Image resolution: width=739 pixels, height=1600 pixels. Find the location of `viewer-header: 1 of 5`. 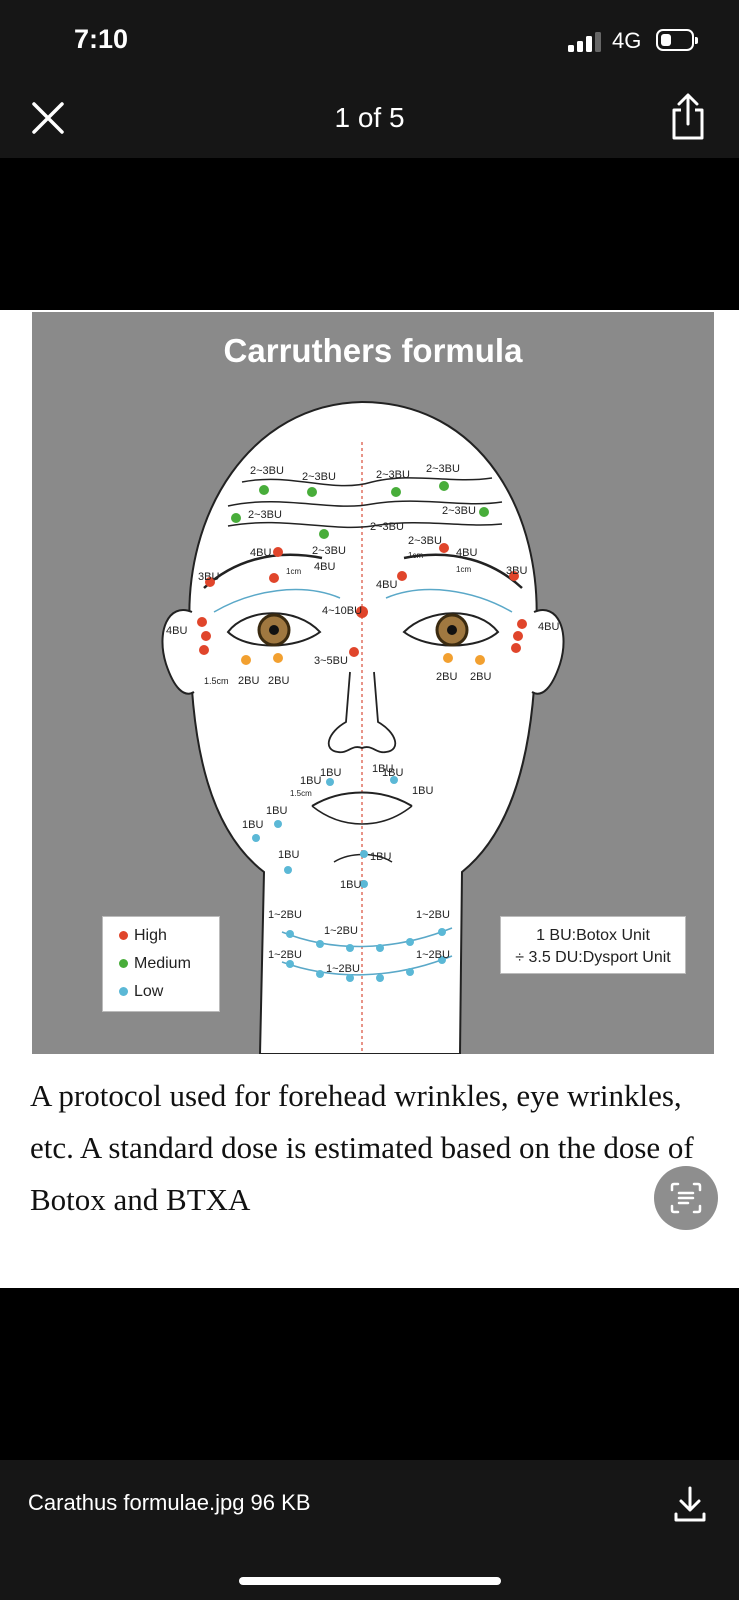

viewer-header: 1 of 5 is located at coordinates (369, 119).